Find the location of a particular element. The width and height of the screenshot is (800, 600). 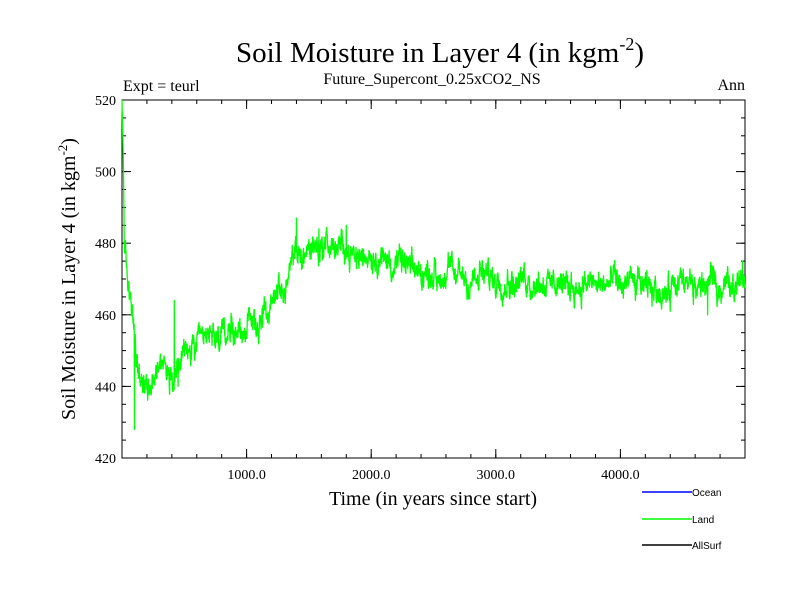

legend-label-land: Land is located at coordinates (703, 520).